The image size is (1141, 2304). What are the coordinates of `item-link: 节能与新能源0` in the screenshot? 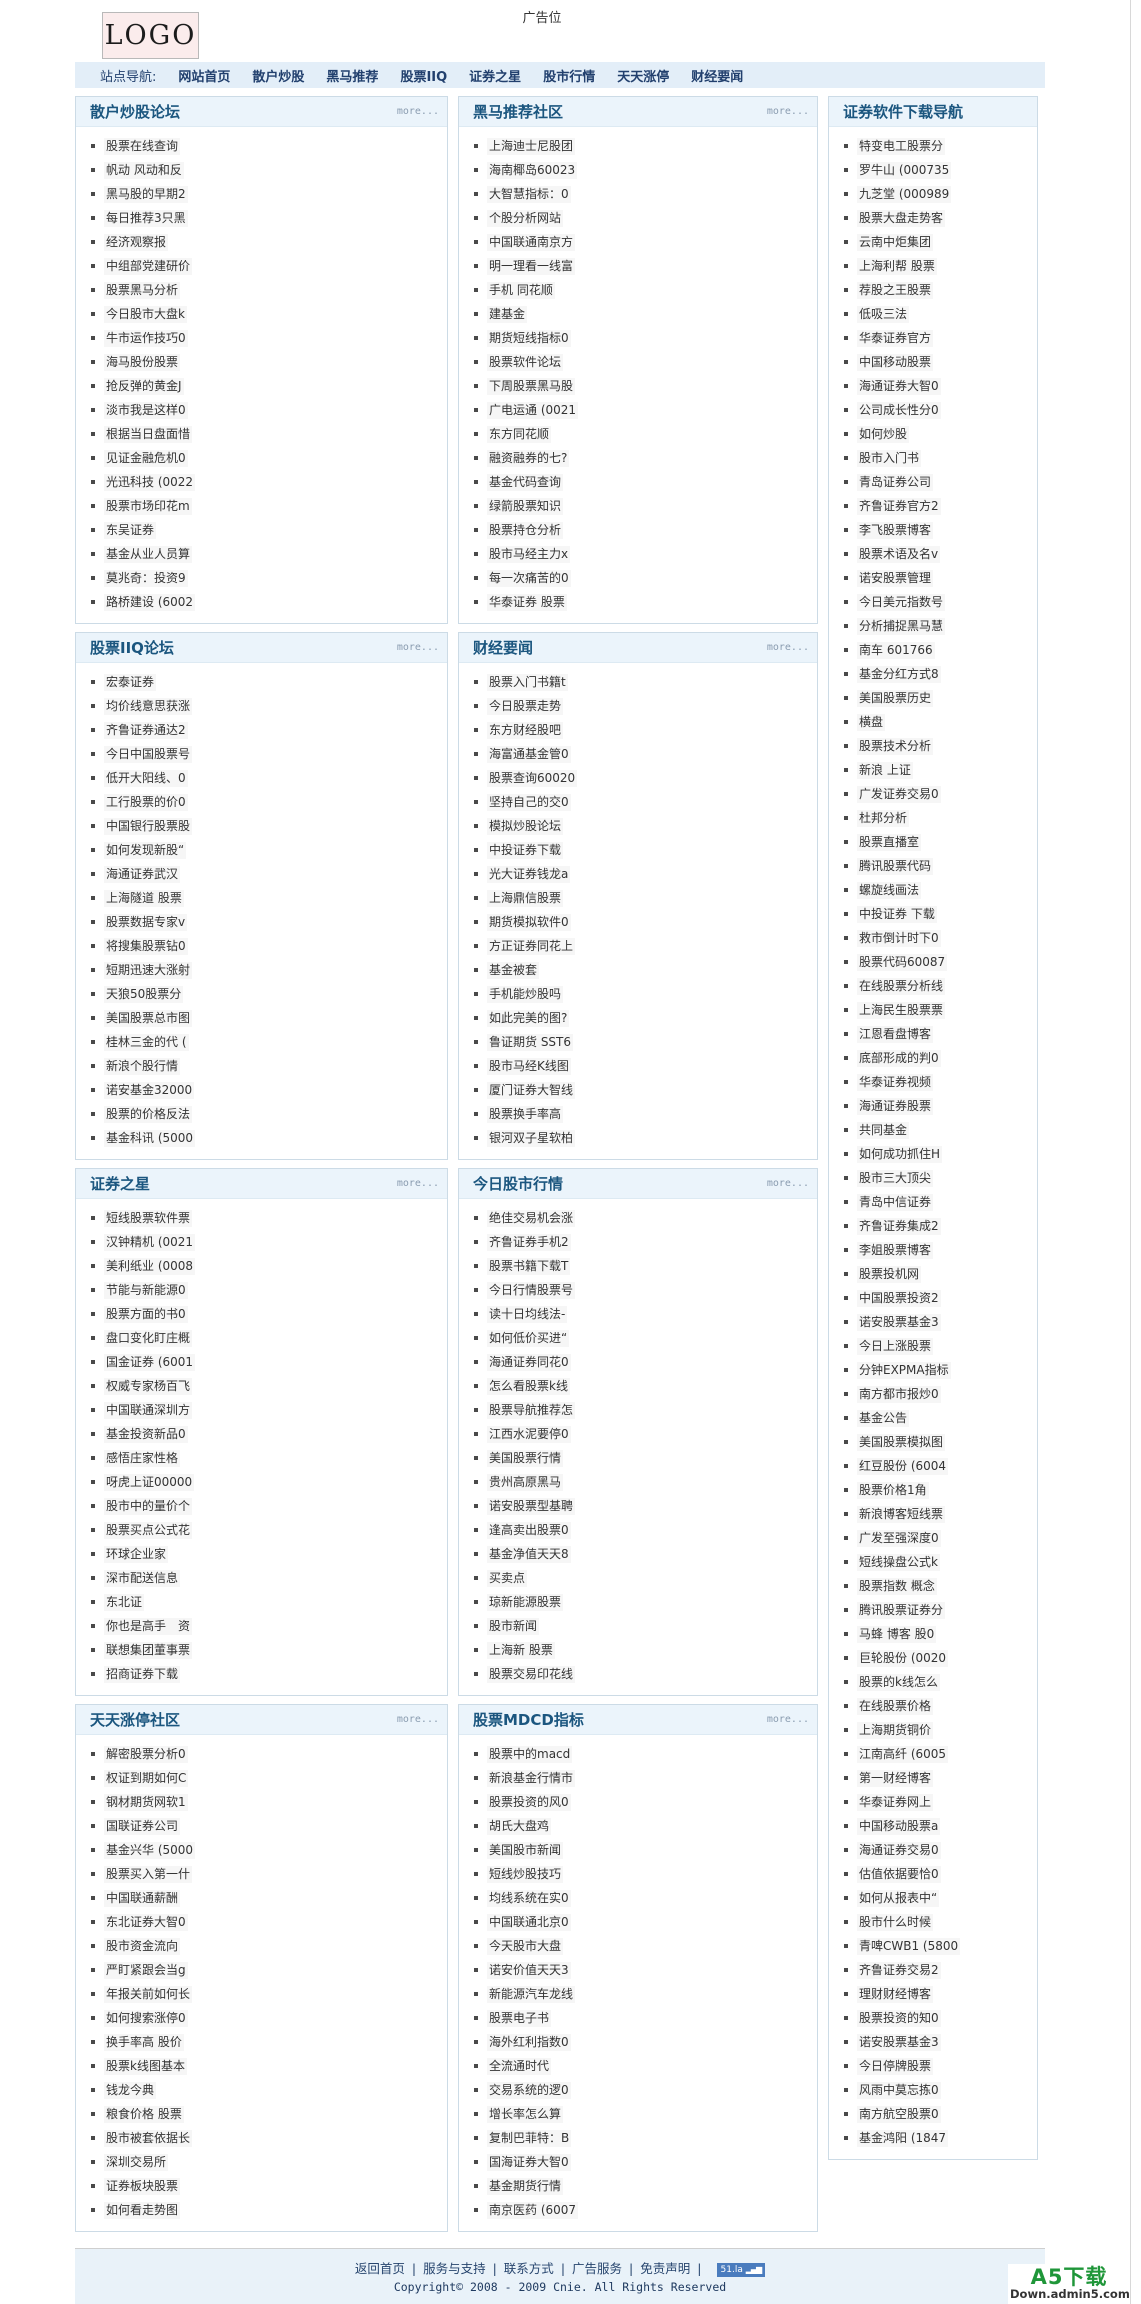 It's located at (146, 1290).